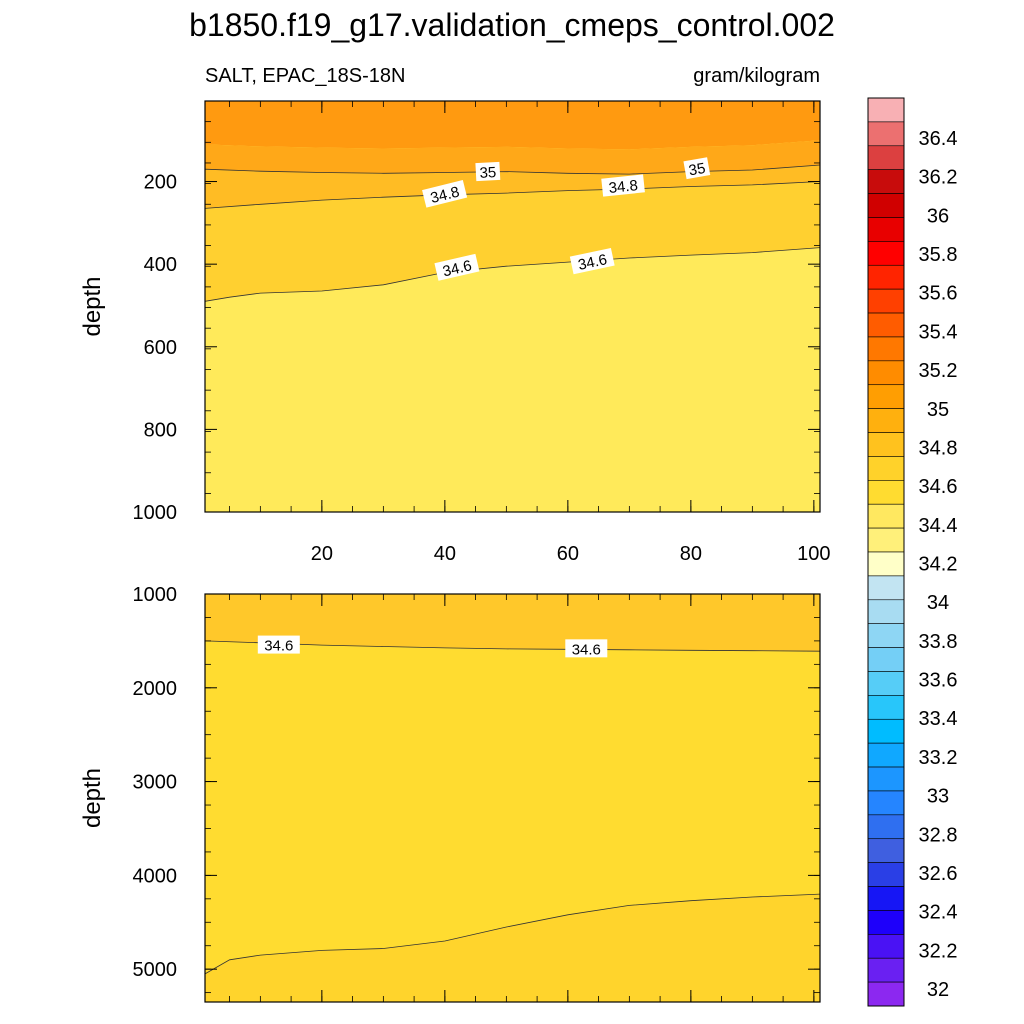 This screenshot has height=1024, width=1024. I want to click on x-tick-label: 100, so click(813, 554).